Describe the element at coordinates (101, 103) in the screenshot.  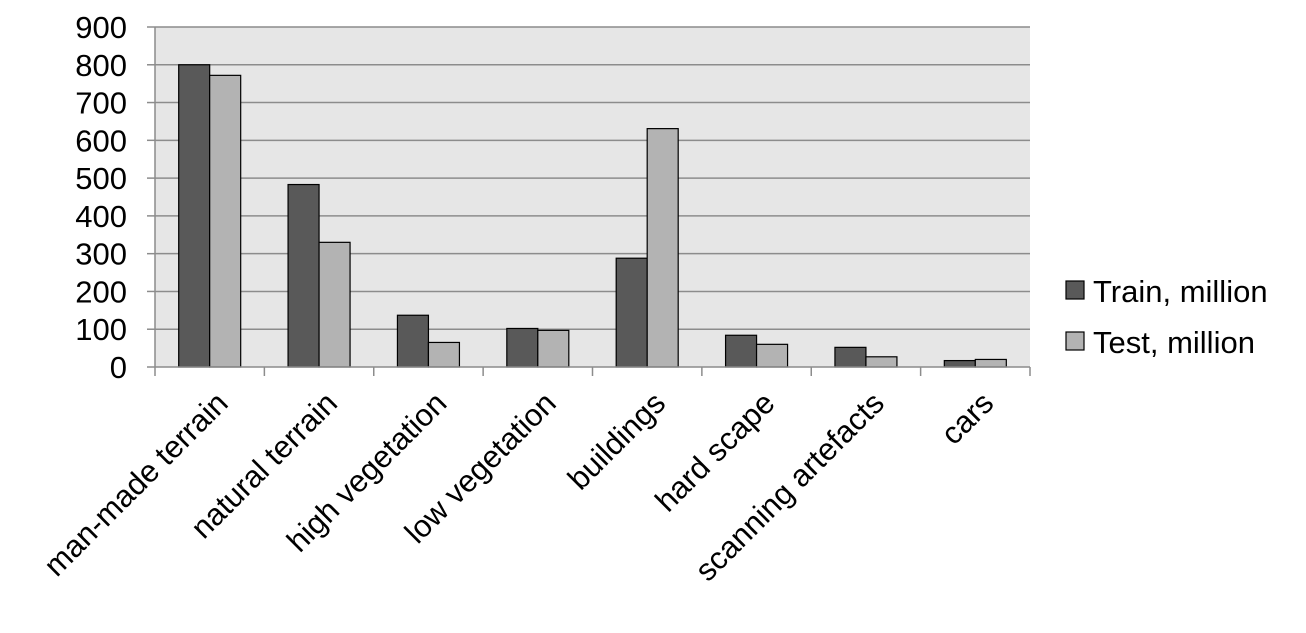
I see `y-tick-label: 700` at that location.